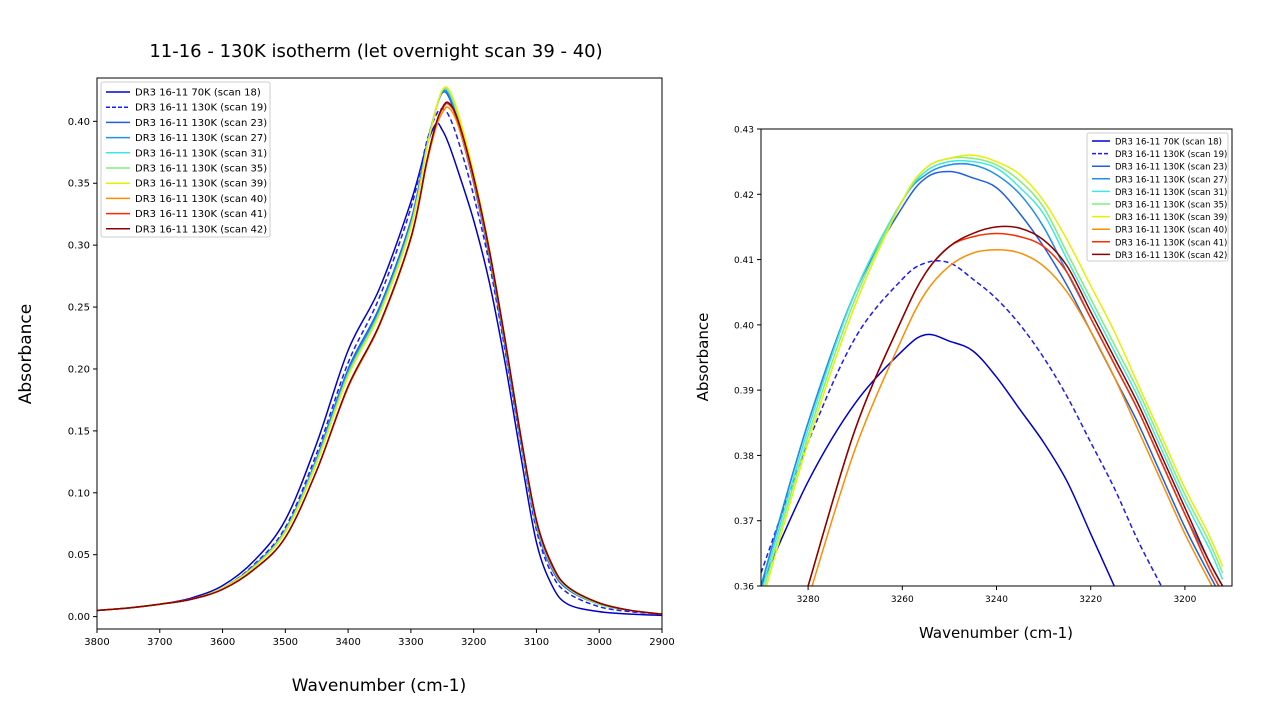  What do you see at coordinates (1171, 206) in the screenshot?
I see `chart2-legend-label: DR3 16-11 130K (scan 35)` at bounding box center [1171, 206].